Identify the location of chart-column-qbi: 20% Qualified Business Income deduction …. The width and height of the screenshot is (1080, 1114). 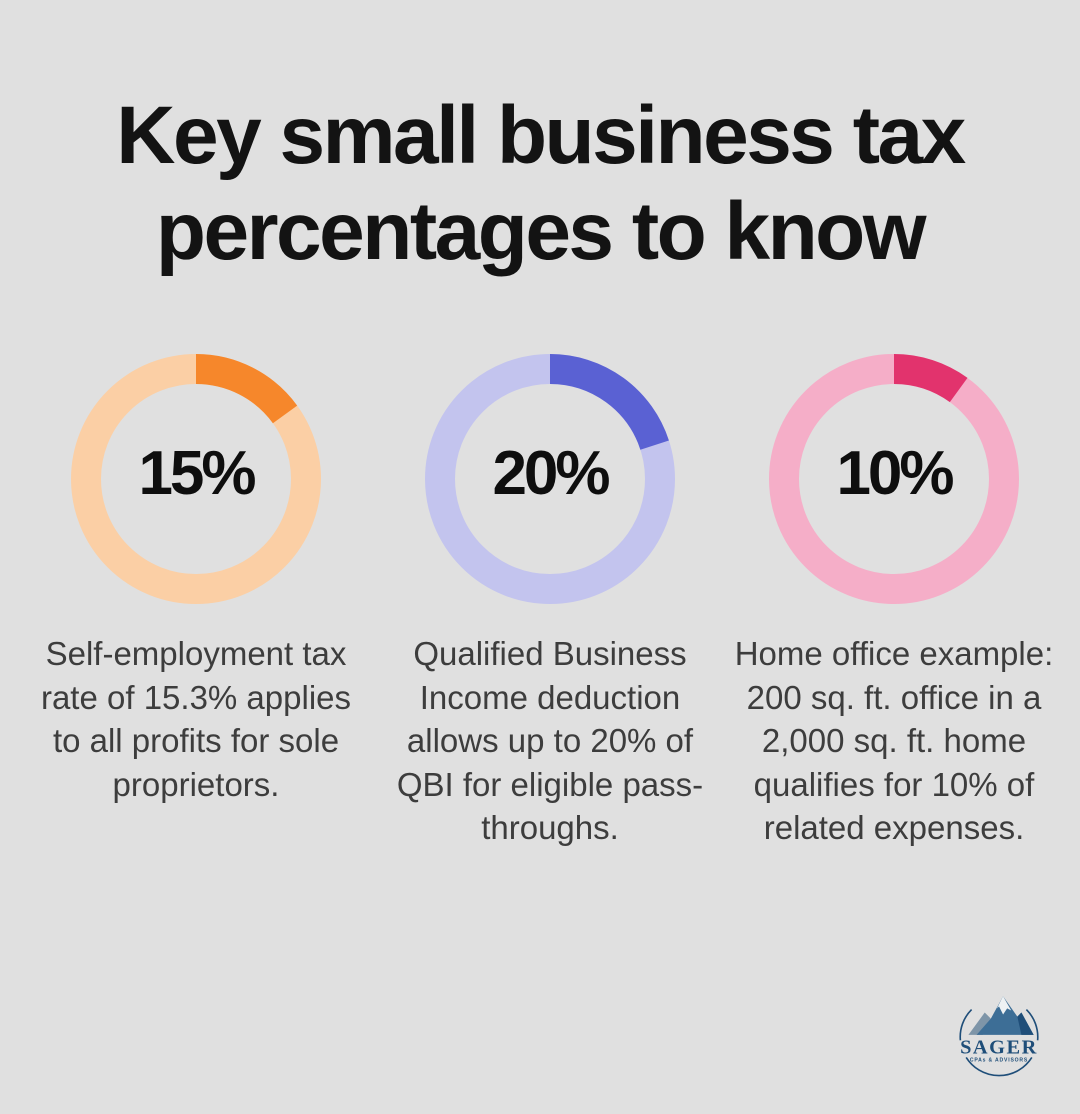
(550, 602).